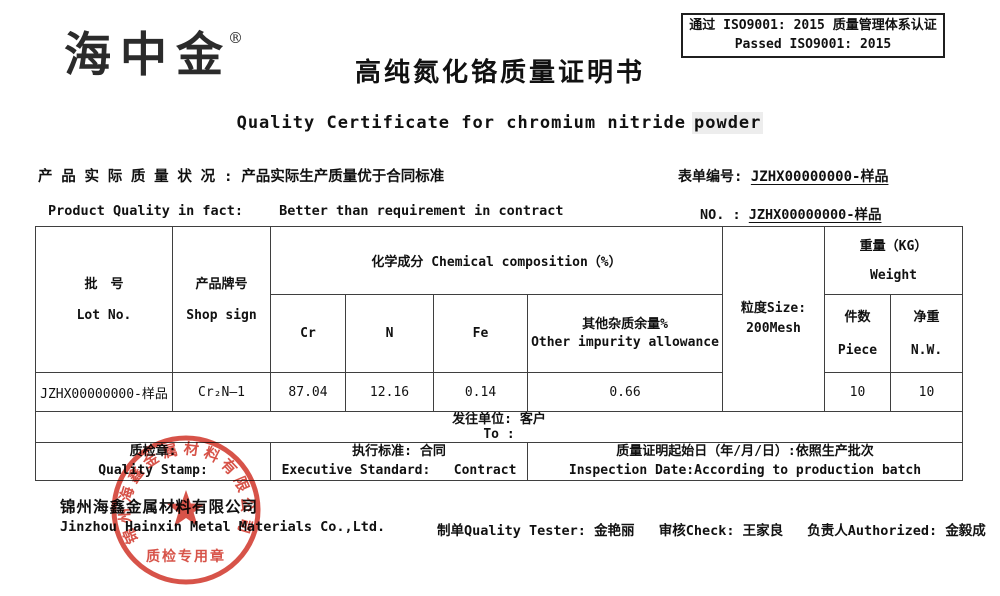 The image size is (1000, 596). What do you see at coordinates (399, 461) in the screenshot?
I see `cell-executive-standard: 执行标准: 合同 Executive Standard: Contract` at bounding box center [399, 461].